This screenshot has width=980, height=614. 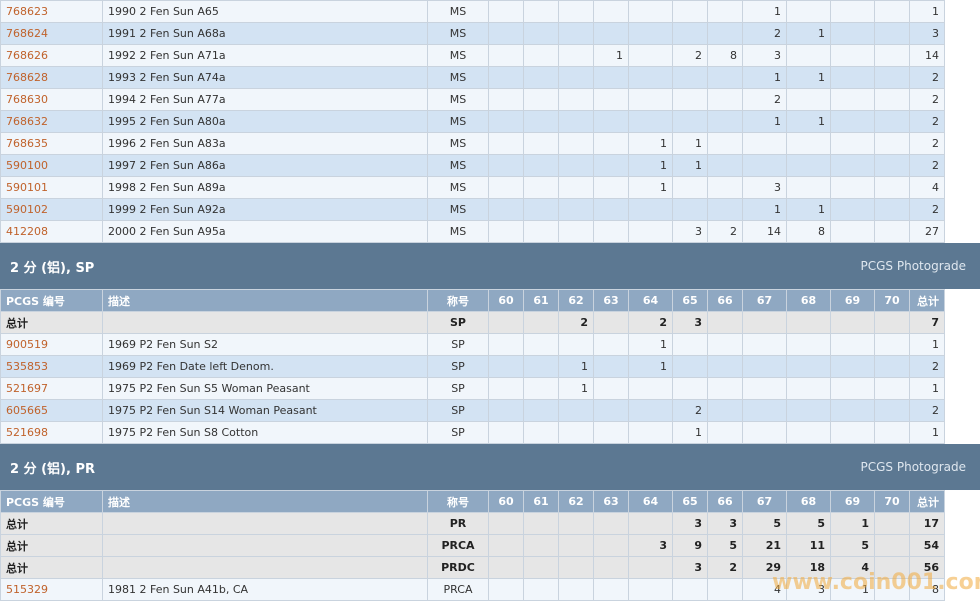 What do you see at coordinates (27, 187) in the screenshot?
I see `pcgs-code-link: 590101` at bounding box center [27, 187].